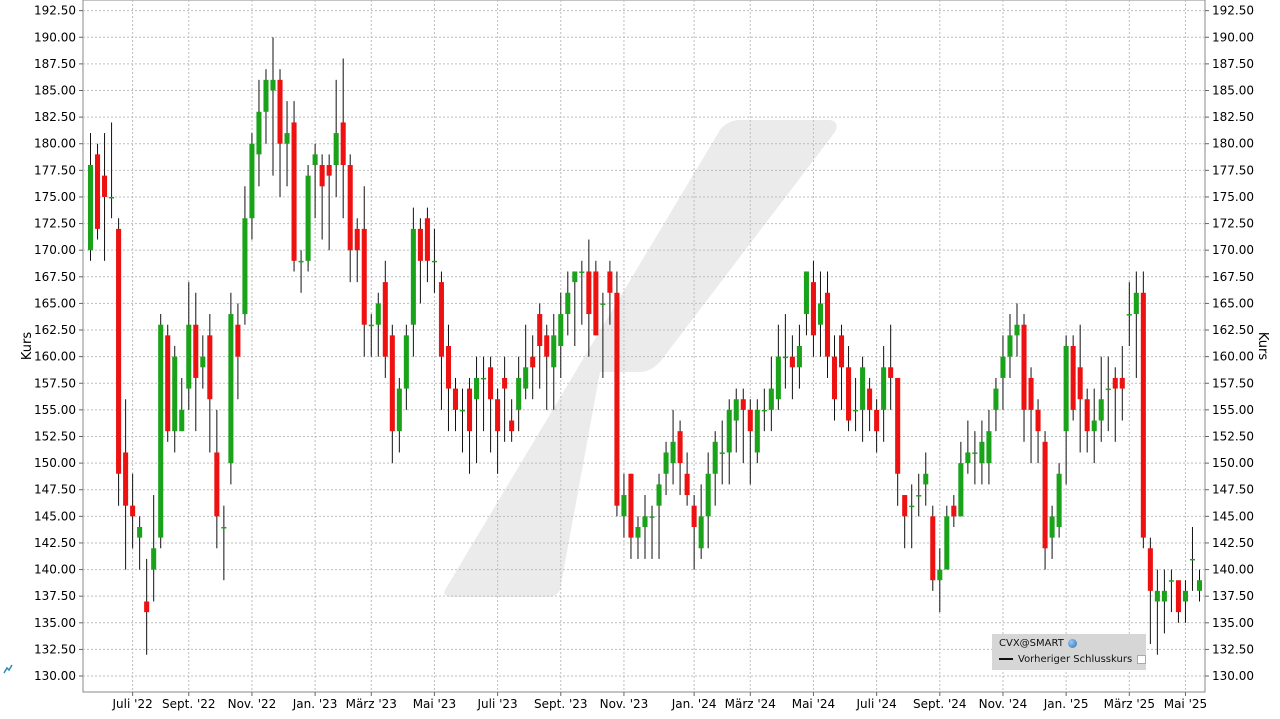 This screenshot has height=719, width=1280. Describe the element at coordinates (434, 704) in the screenshot. I see `x-tick-label: Mai '23` at that location.